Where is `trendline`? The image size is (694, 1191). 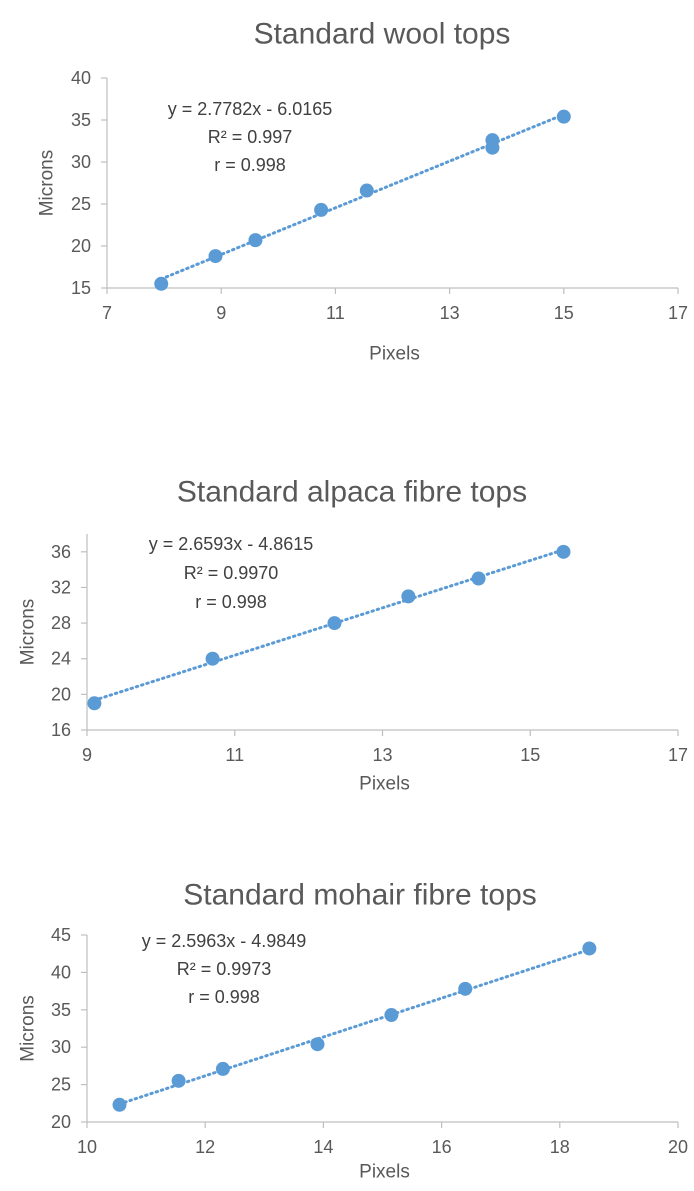
trendline is located at coordinates (354, 1027).